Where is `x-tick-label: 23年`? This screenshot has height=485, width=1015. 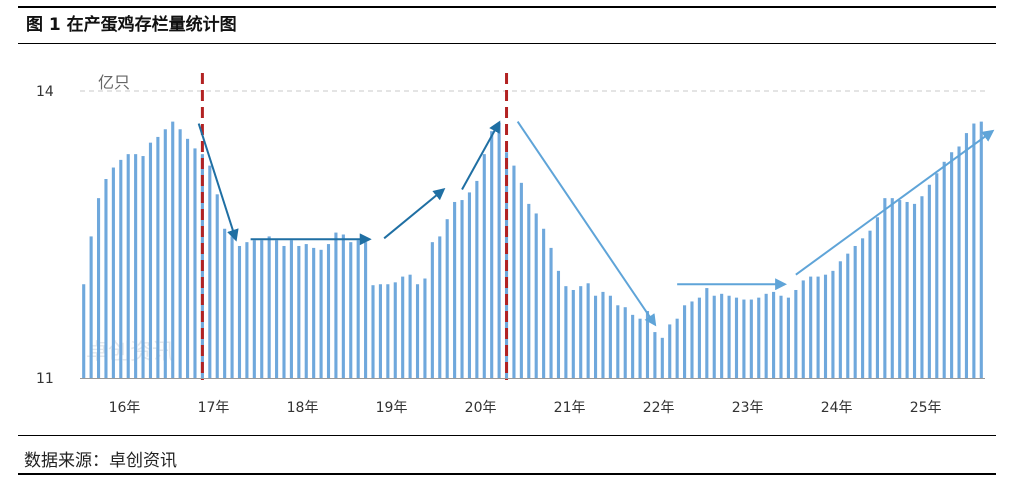
x-tick-label: 23年 is located at coordinates (748, 408).